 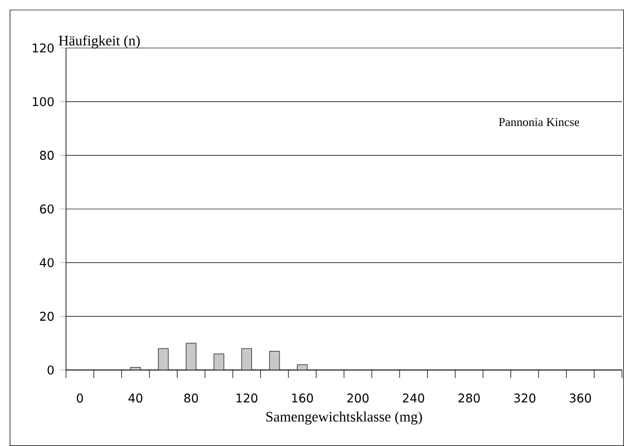 What do you see at coordinates (51, 370) in the screenshot?
I see `y-tick-label: 0` at bounding box center [51, 370].